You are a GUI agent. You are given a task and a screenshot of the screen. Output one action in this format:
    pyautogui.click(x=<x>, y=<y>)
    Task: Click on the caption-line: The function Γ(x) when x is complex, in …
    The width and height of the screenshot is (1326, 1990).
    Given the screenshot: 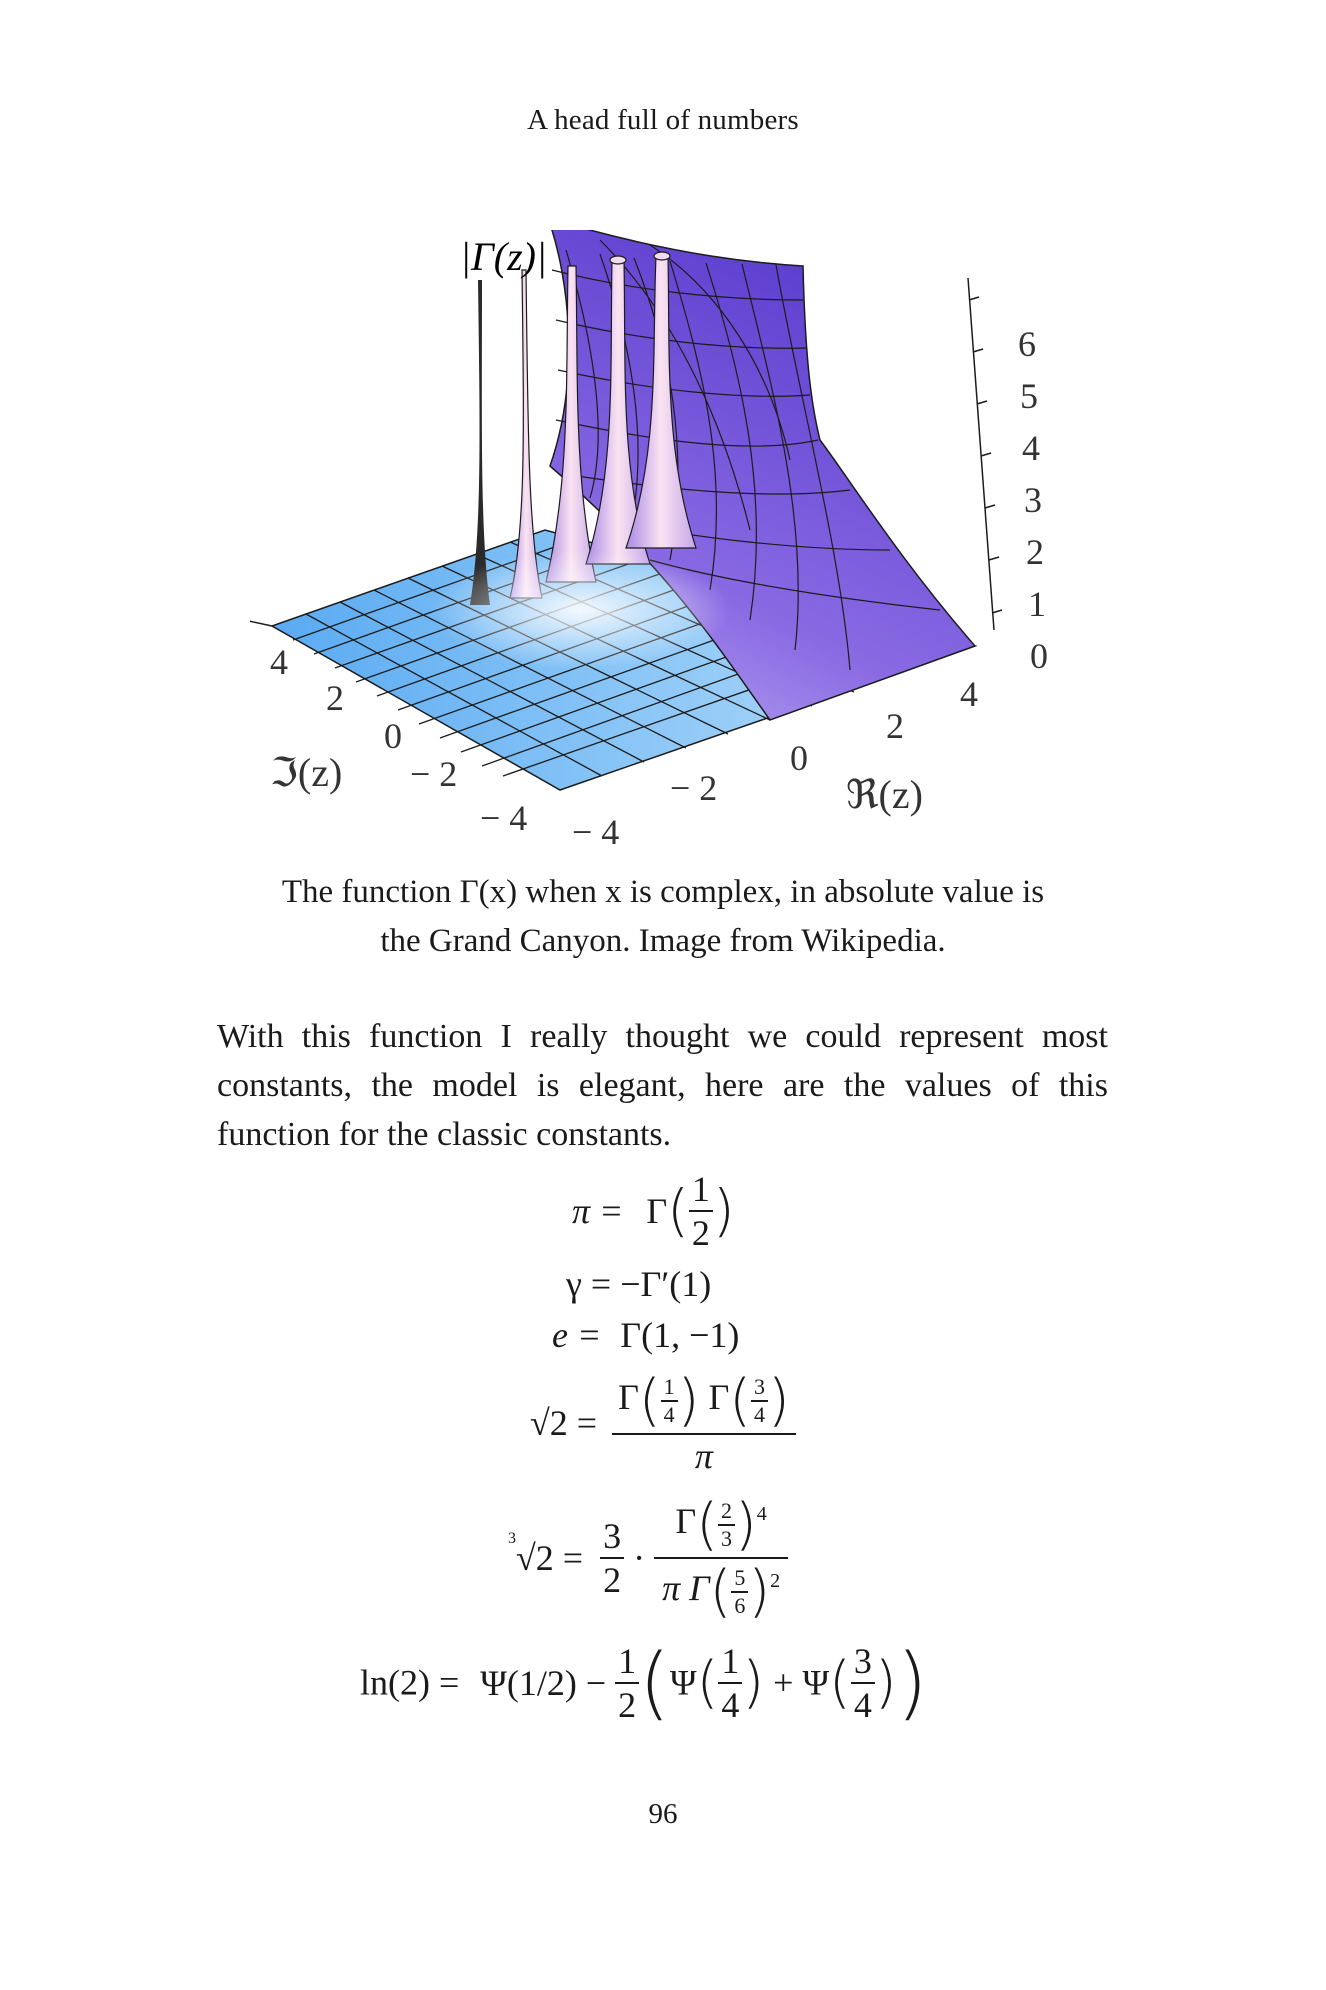 What is the action you would take?
    pyautogui.click(x=663, y=892)
    